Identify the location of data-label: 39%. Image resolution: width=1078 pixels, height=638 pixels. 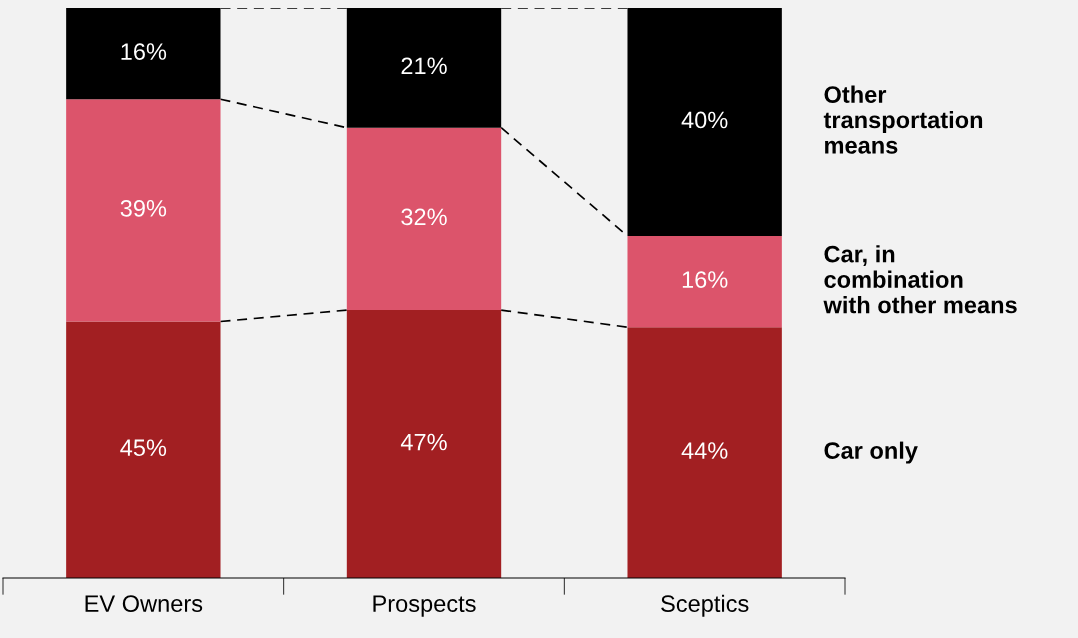
(143, 208).